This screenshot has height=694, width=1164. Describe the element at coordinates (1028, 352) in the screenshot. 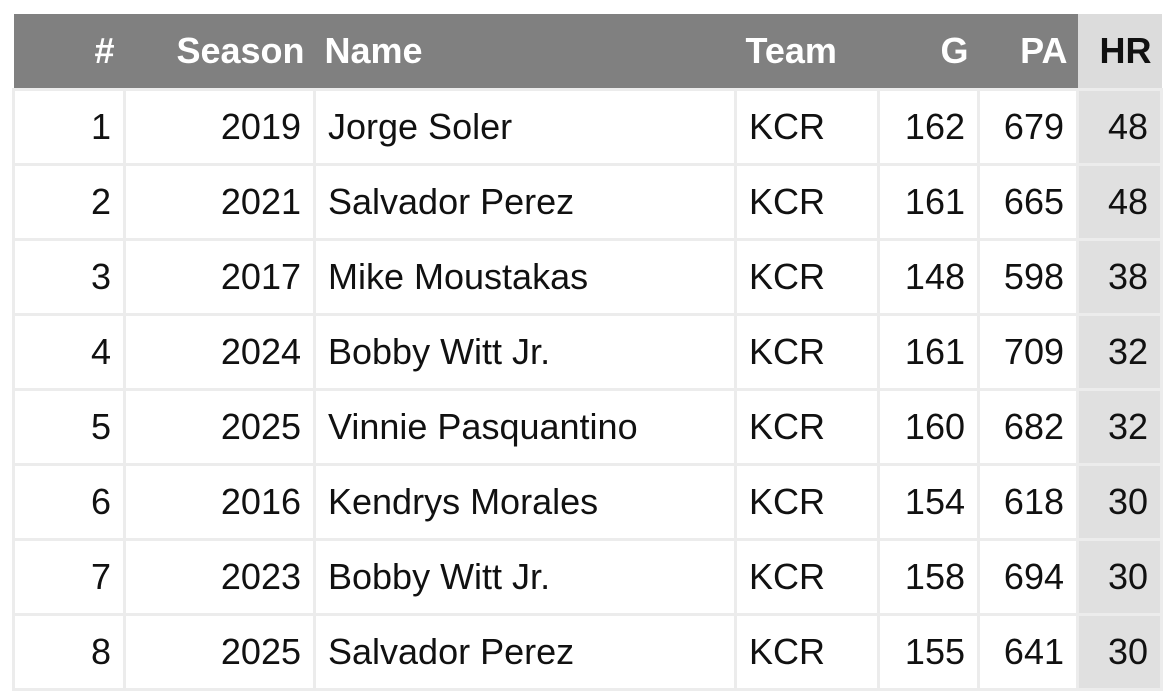

I see `table-cell: 709` at that location.